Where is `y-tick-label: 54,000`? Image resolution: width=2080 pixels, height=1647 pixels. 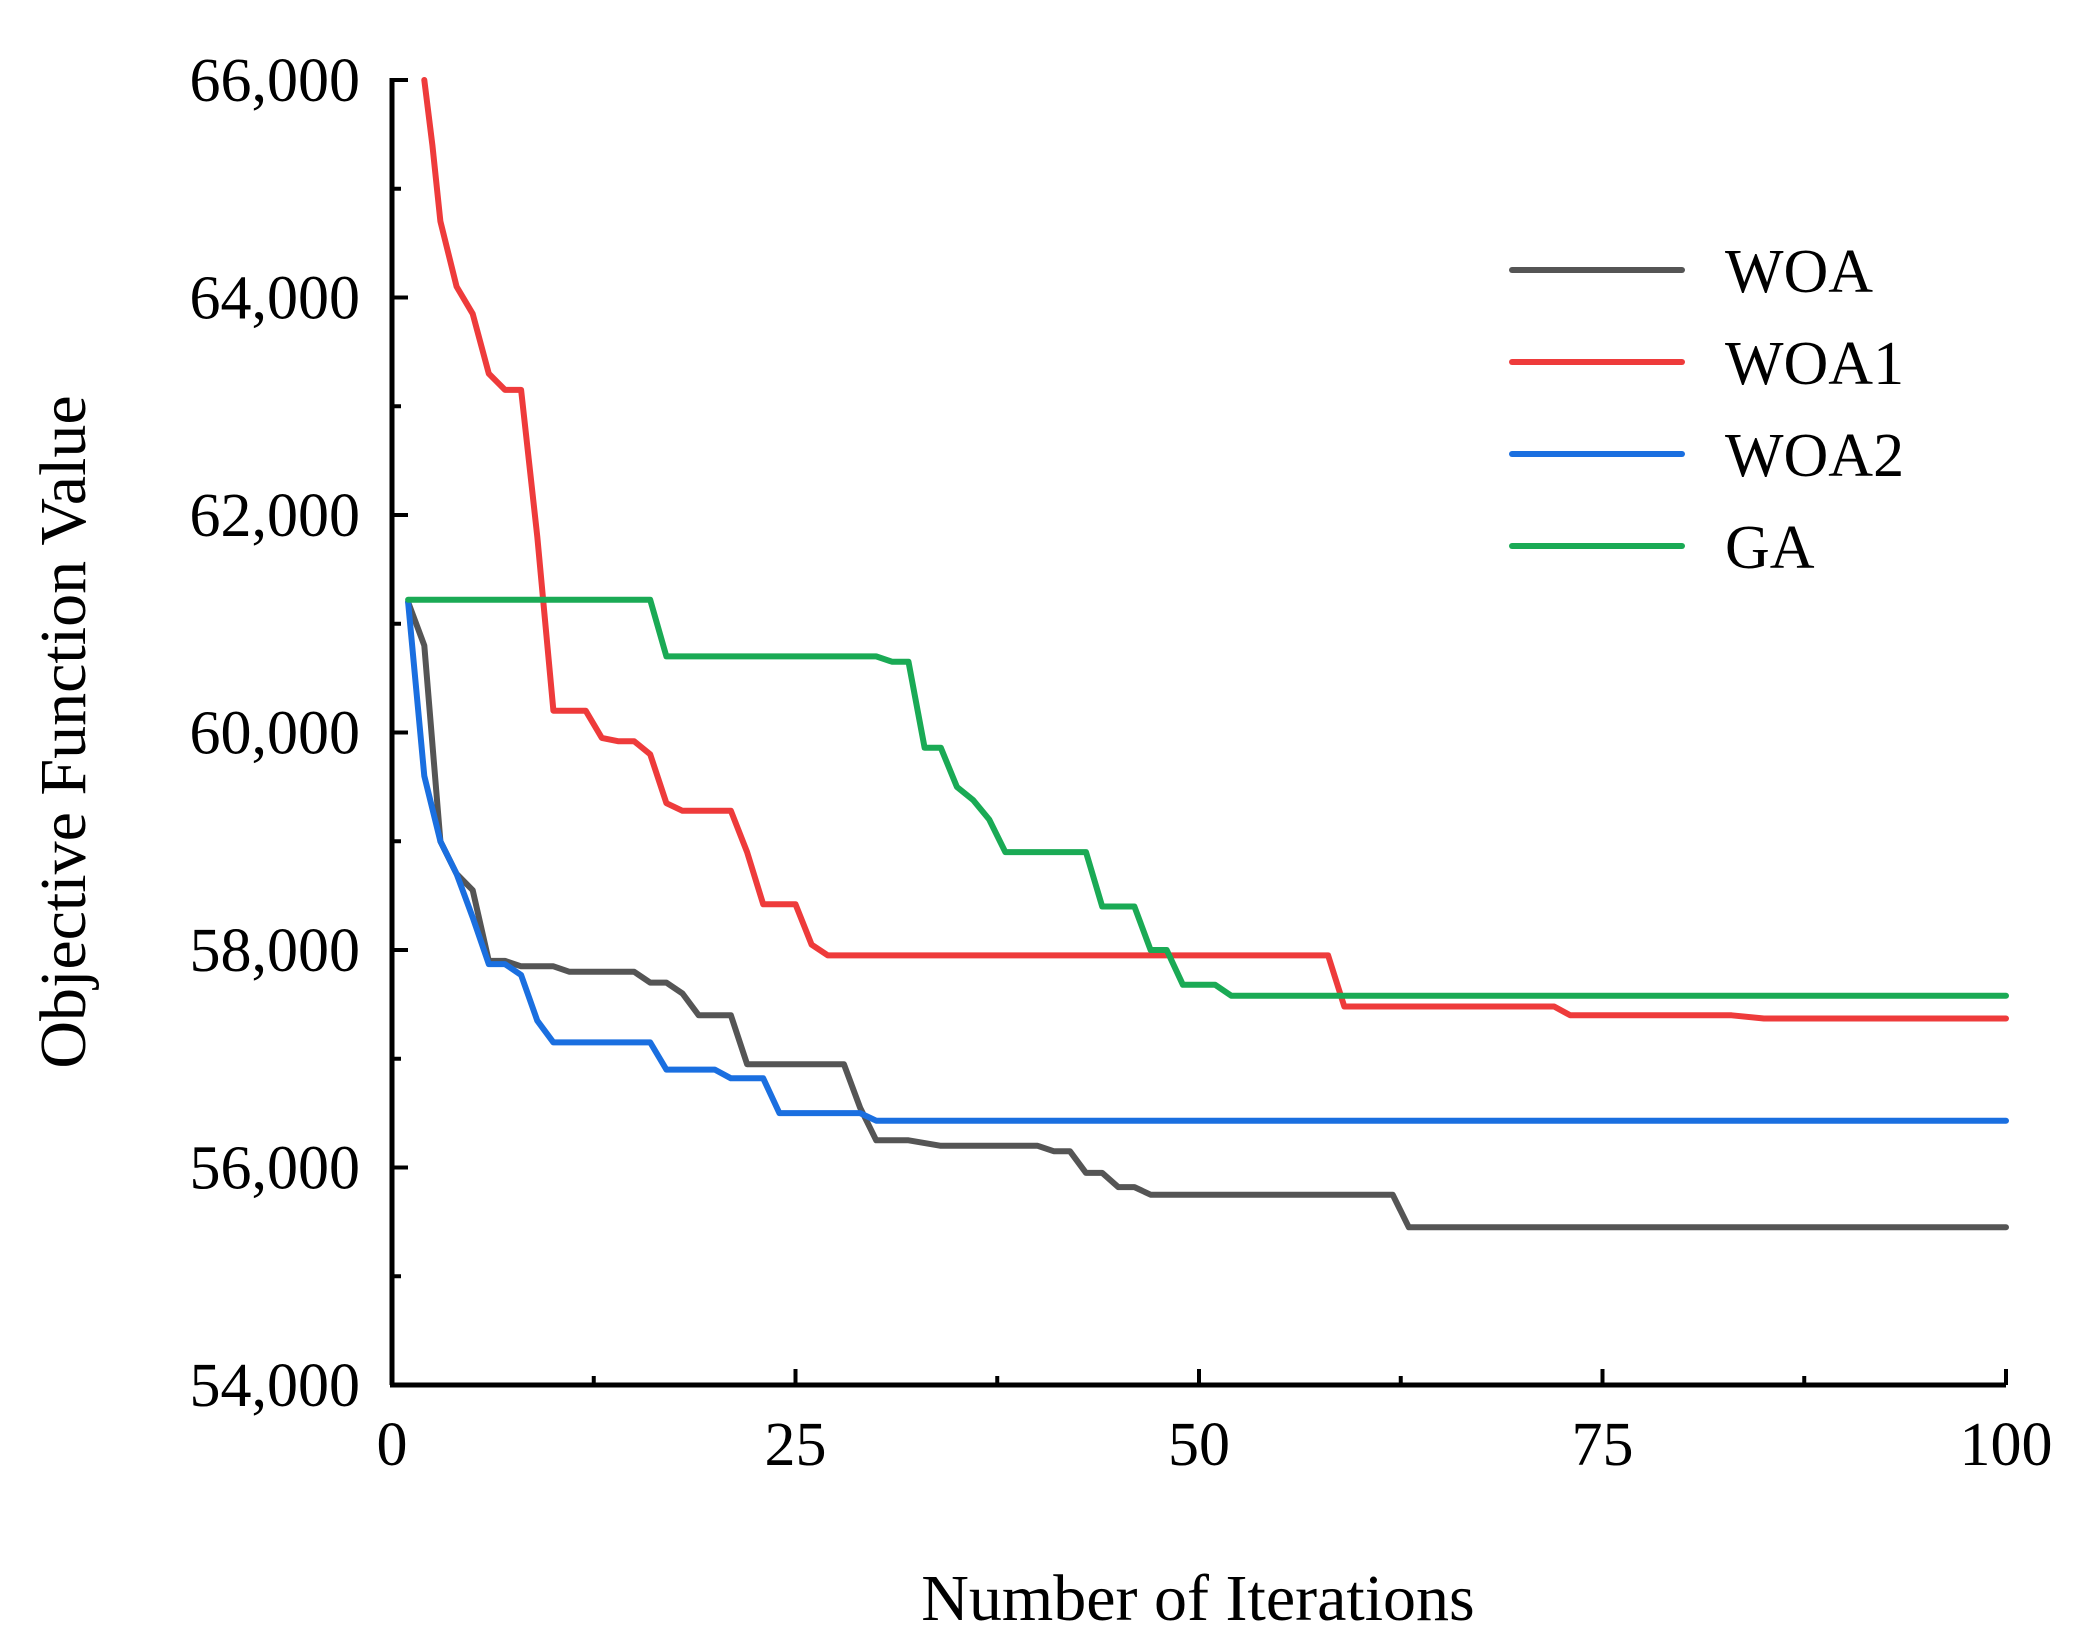
y-tick-label: 54,000 is located at coordinates (275, 1386).